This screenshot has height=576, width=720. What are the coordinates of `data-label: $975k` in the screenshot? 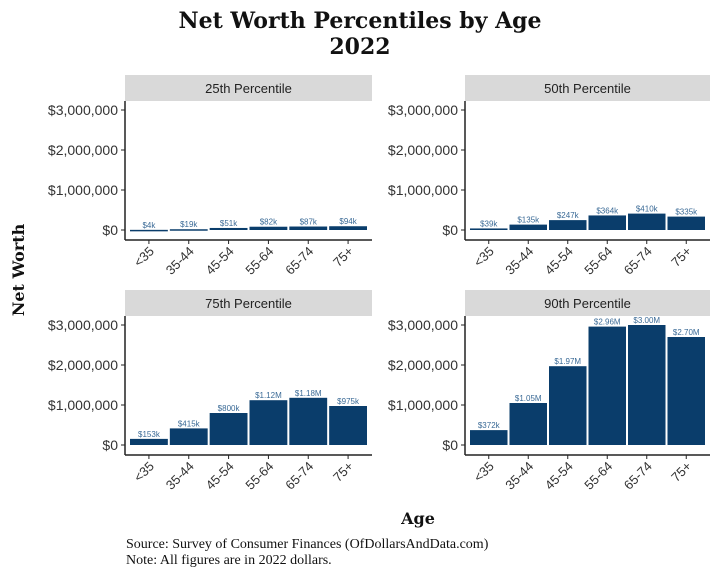 It's located at (348, 401).